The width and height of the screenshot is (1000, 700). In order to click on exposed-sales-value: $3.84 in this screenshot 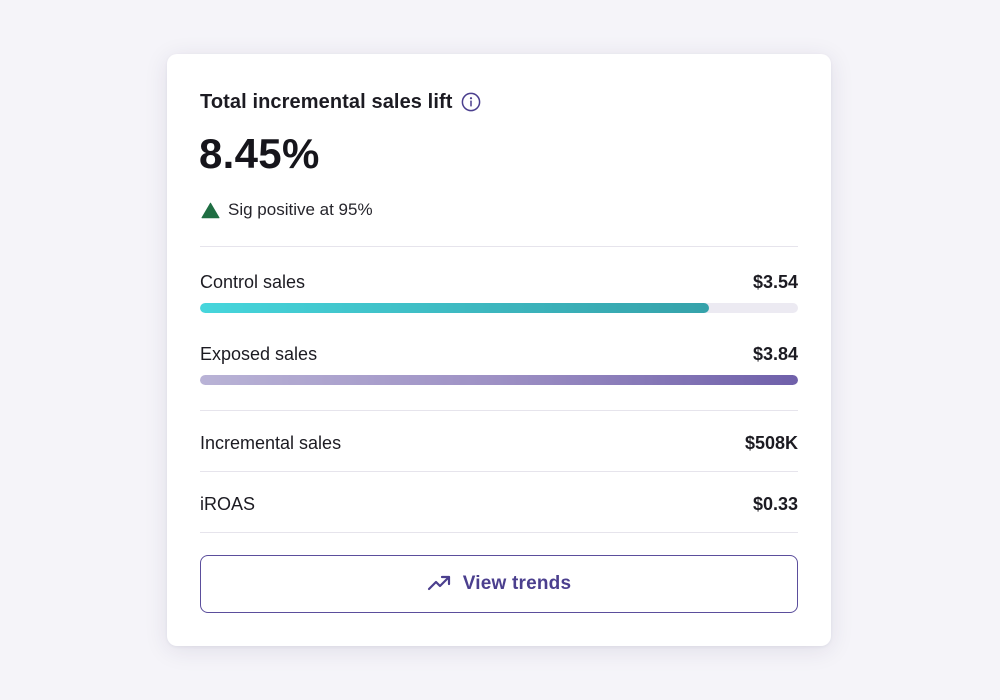, I will do `click(775, 353)`.